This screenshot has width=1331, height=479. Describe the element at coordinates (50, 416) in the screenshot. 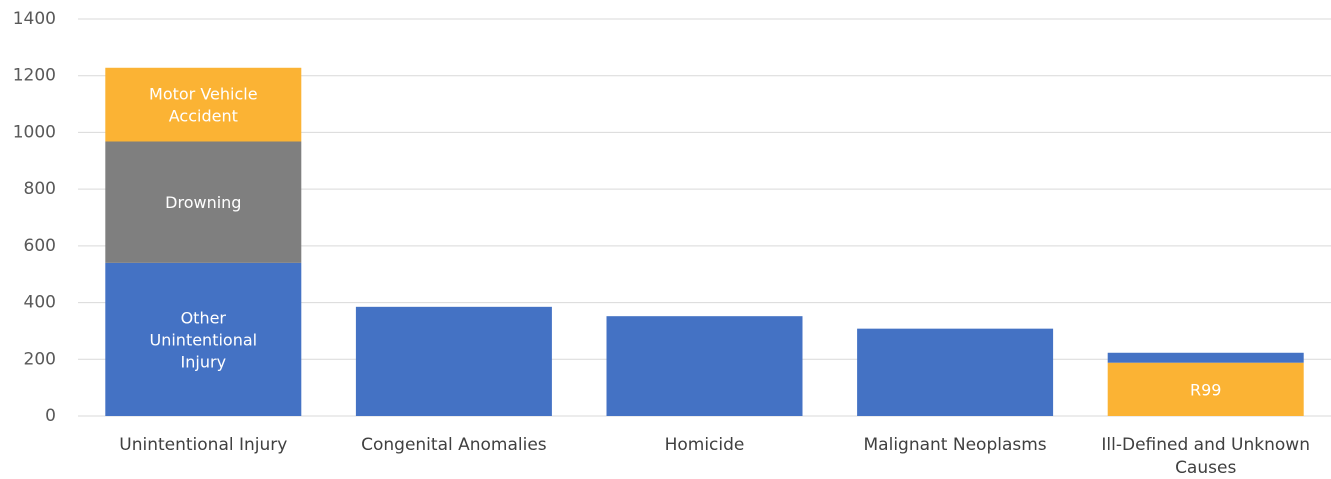

I see `y-tick-label: 0` at that location.